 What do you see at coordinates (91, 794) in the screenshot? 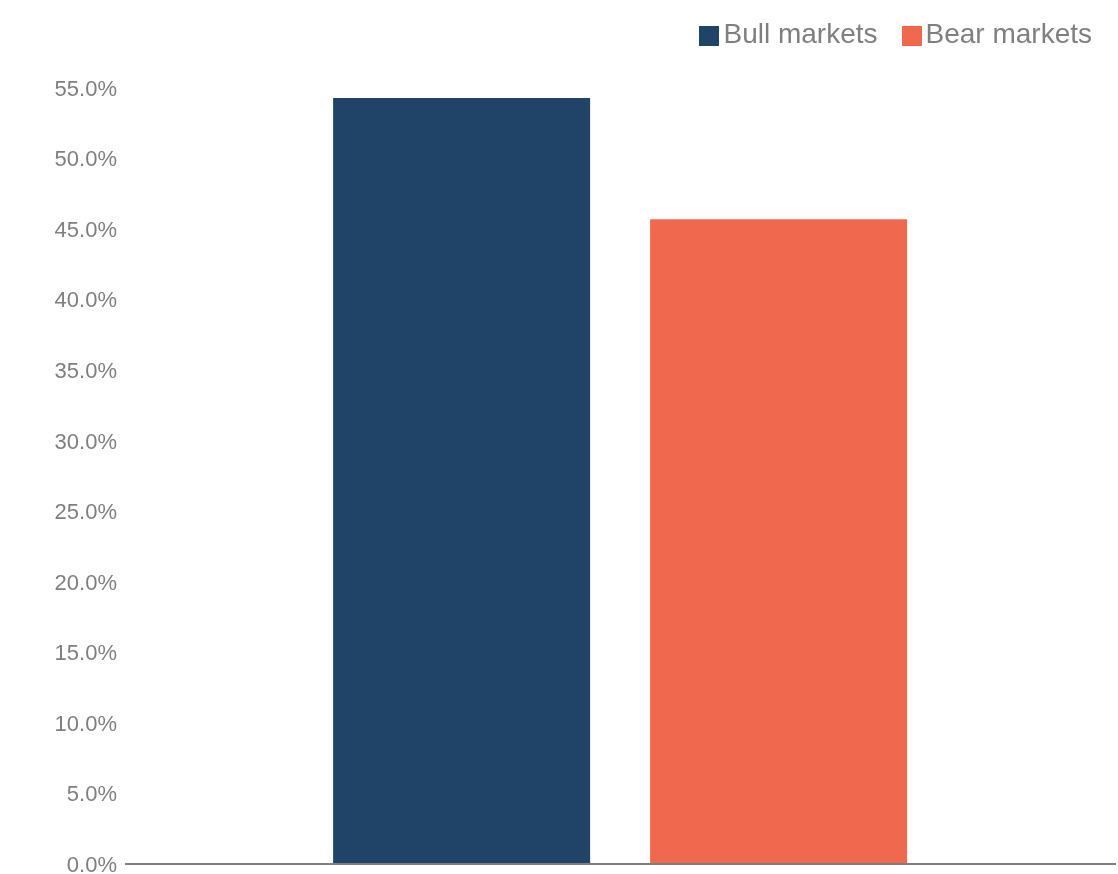
I see `y-tick-label: 5.0%` at bounding box center [91, 794].